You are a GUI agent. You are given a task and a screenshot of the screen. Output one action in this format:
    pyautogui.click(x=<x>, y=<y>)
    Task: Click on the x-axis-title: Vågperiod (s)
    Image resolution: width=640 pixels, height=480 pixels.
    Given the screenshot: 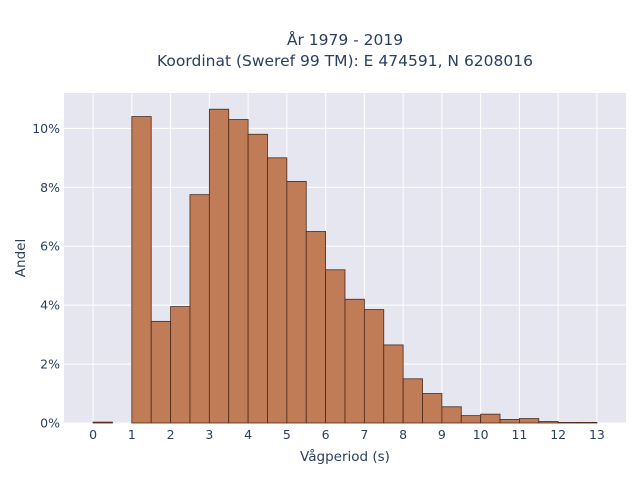 What is the action you would take?
    pyautogui.click(x=345, y=456)
    